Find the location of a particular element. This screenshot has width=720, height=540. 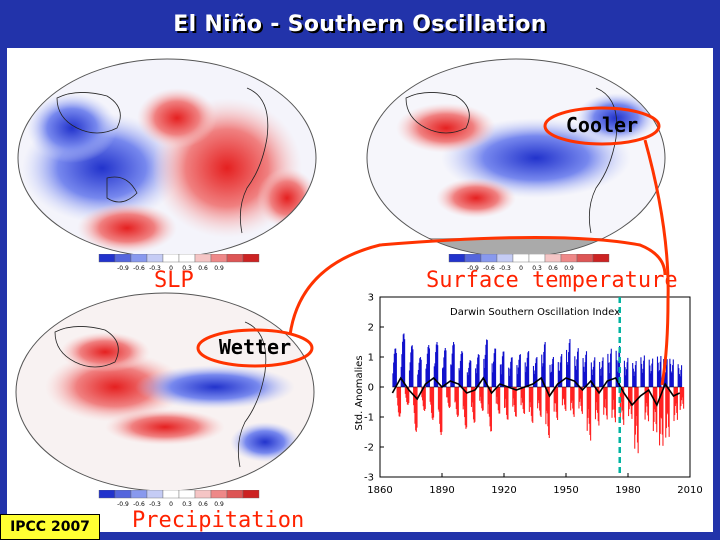

scale-tick-label: -0.9 is located at coordinates (123, 268).